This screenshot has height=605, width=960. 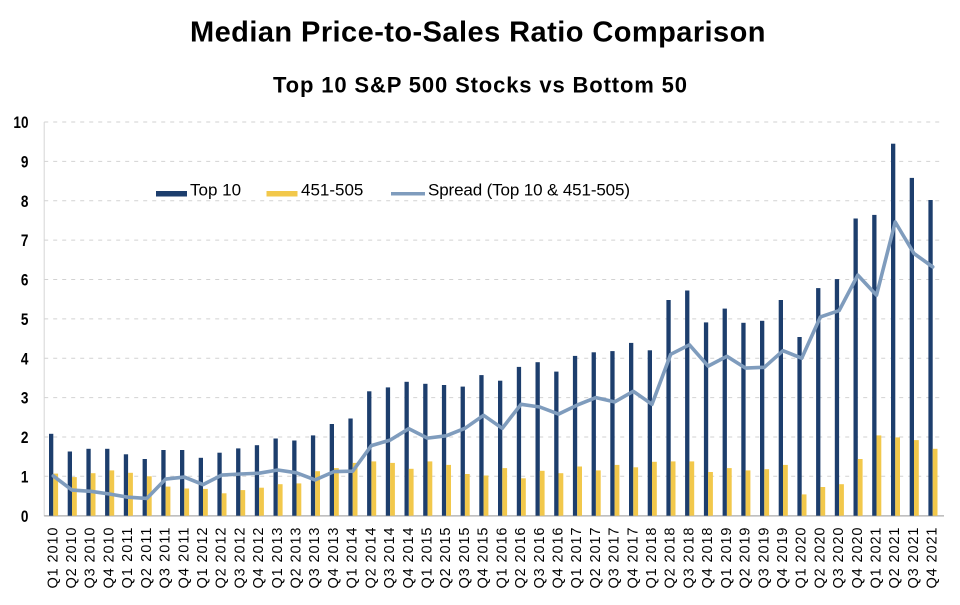 I want to click on svg-text: Q4 2020, so click(x=858, y=558).